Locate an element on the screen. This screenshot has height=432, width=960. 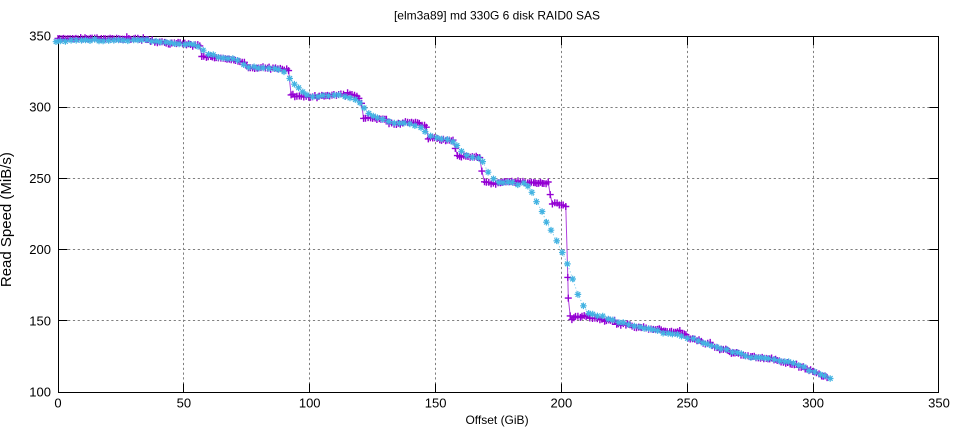
svg-text: 0 is located at coordinates (57, 403).